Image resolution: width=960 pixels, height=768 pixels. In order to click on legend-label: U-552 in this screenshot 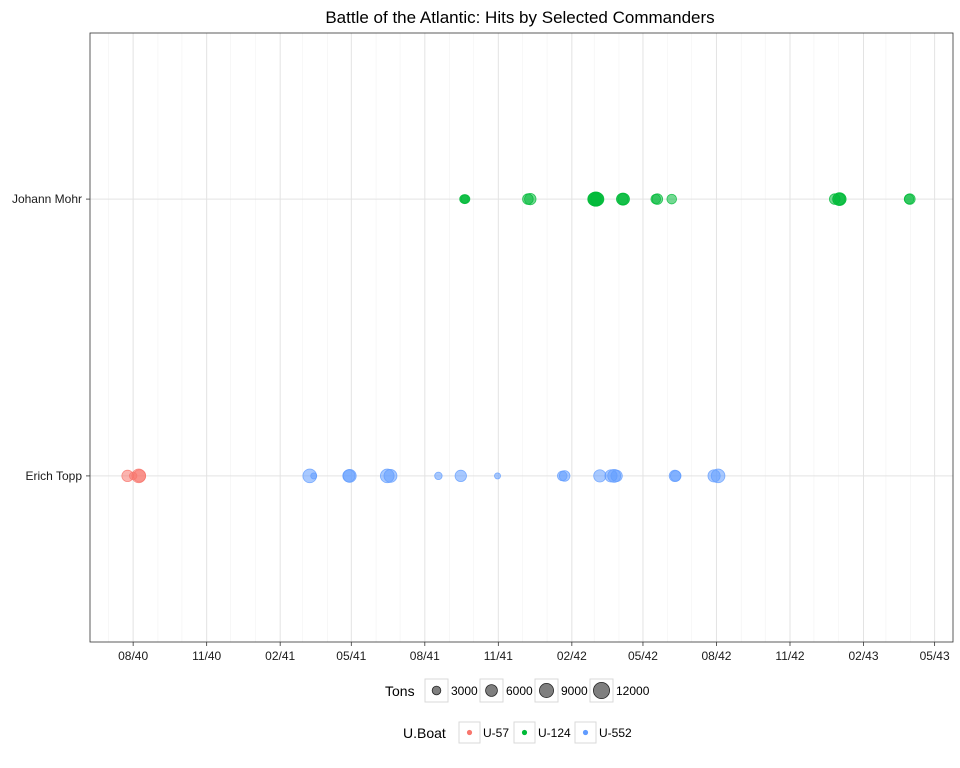, I will do `click(615, 733)`.